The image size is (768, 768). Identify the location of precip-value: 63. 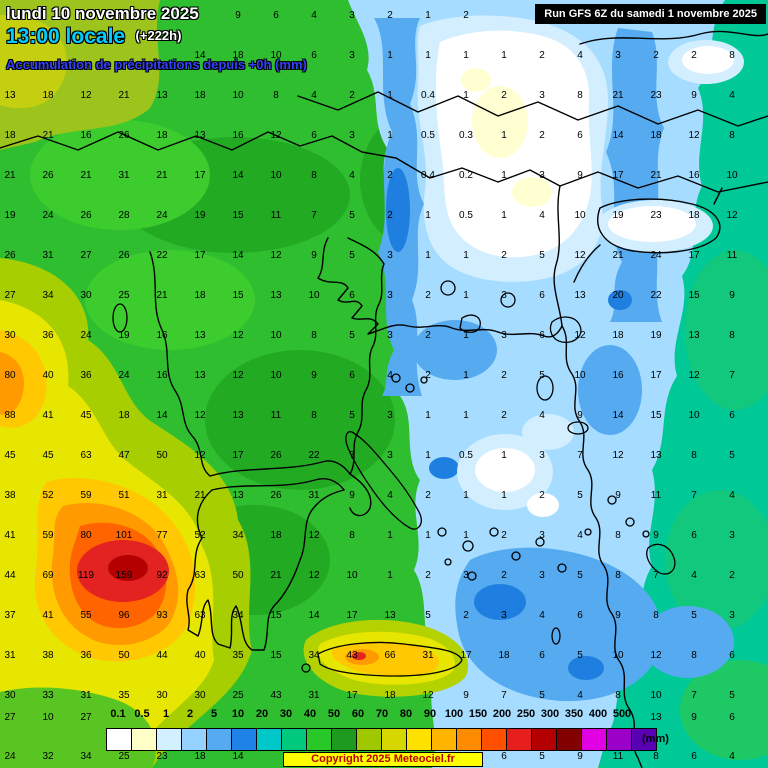
(200, 575).